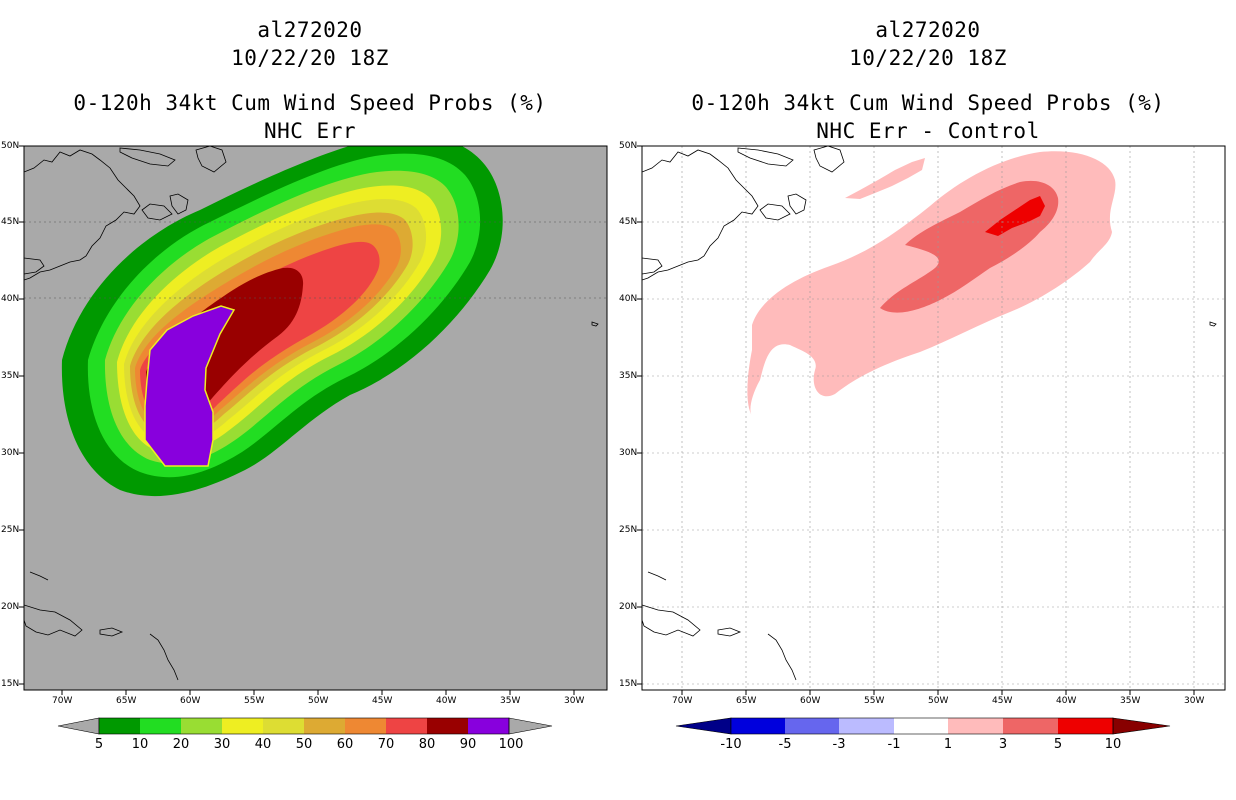 Image resolution: width=1236 pixels, height=800 pixels. What do you see at coordinates (468, 744) in the screenshot?
I see `left-colorbar-label: 90` at bounding box center [468, 744].